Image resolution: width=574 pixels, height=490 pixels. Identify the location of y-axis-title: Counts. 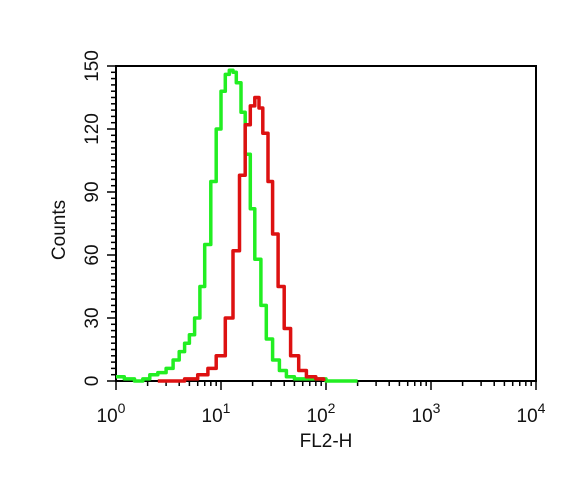
(59, 230).